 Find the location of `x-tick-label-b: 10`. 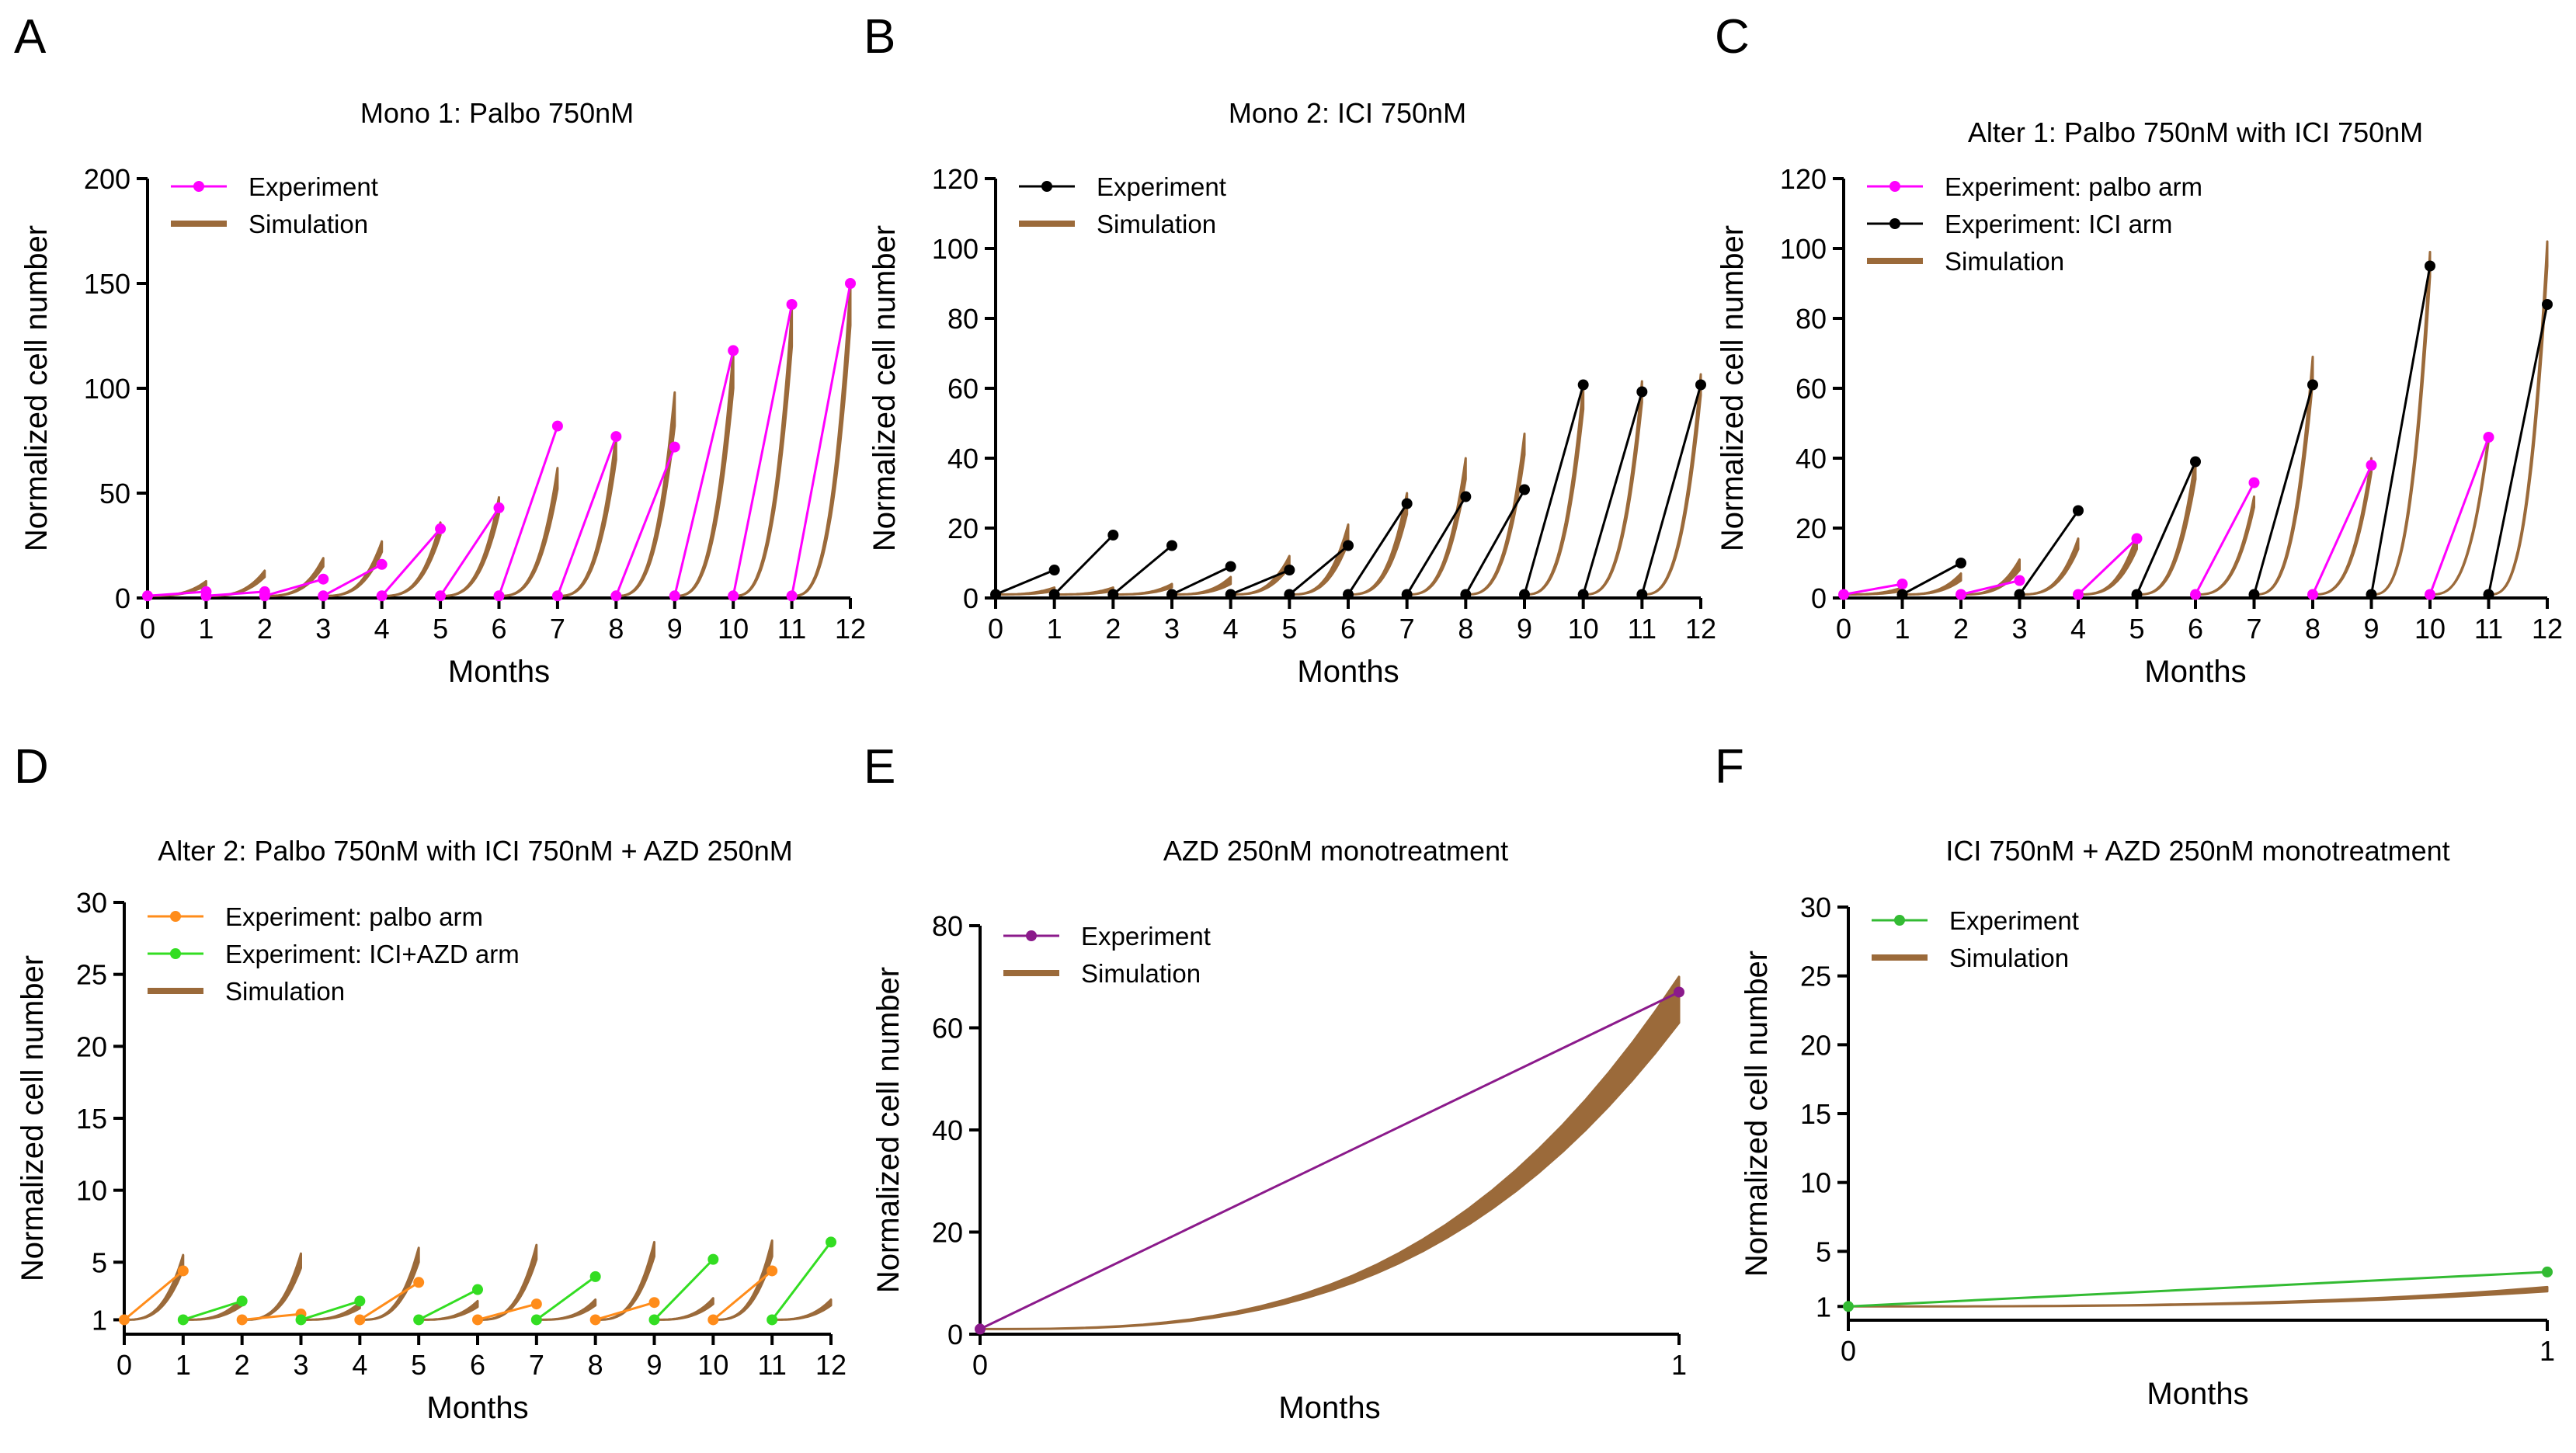

x-tick-label-b: 10 is located at coordinates (1583, 629).